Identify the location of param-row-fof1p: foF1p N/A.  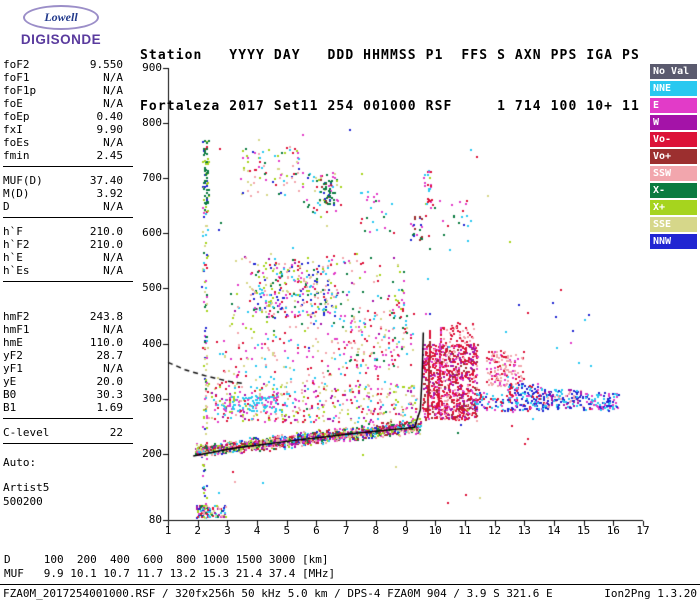
(68, 90).